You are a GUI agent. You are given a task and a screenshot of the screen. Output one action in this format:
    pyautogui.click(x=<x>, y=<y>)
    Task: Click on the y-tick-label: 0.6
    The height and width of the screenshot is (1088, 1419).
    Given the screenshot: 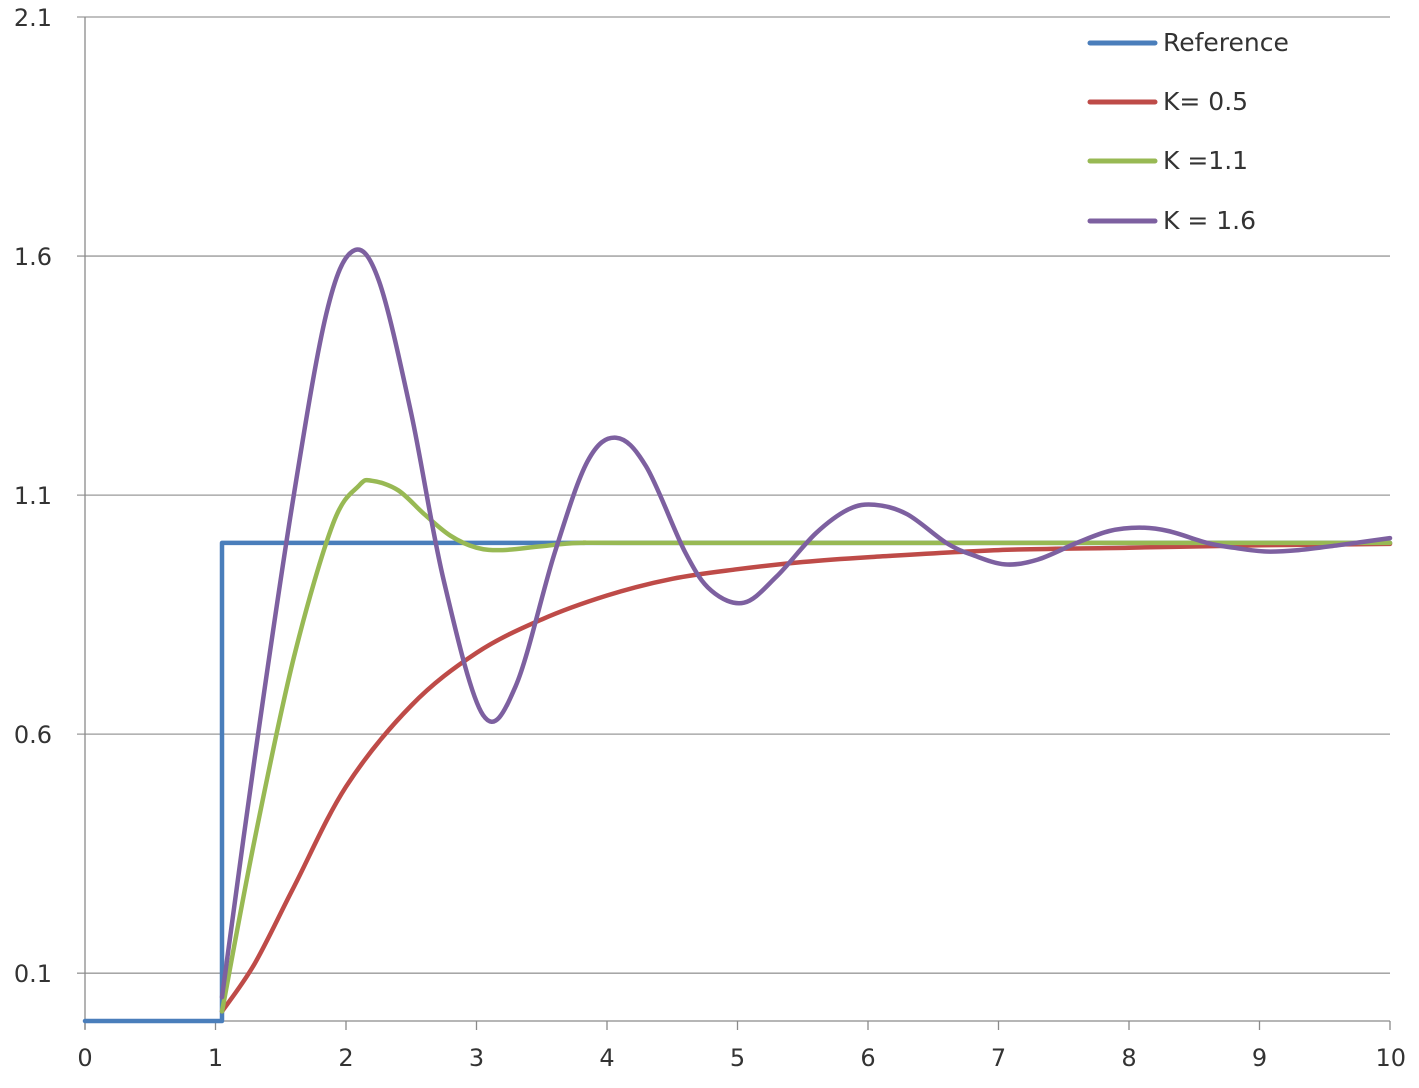 What is the action you would take?
    pyautogui.click(x=33, y=735)
    